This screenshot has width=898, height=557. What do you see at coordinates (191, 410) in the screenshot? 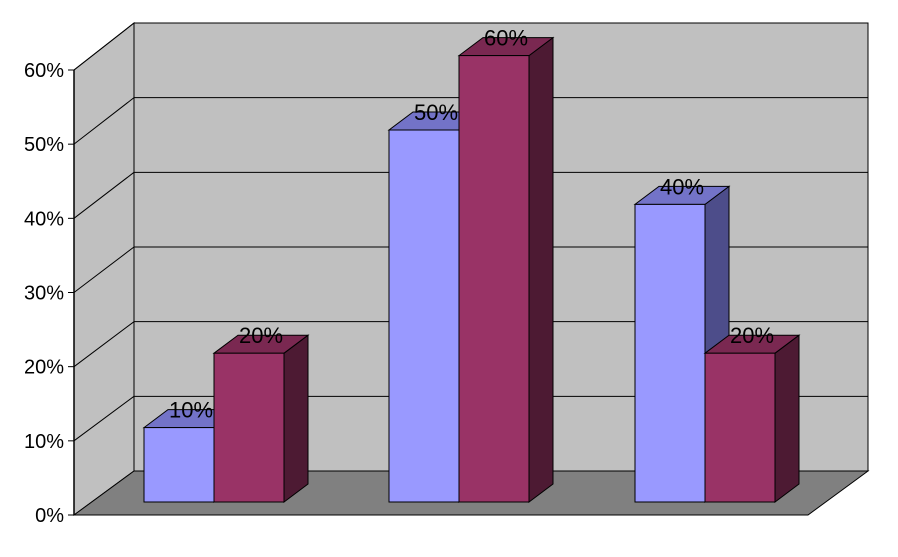
I see `data-label: 10%` at bounding box center [191, 410].